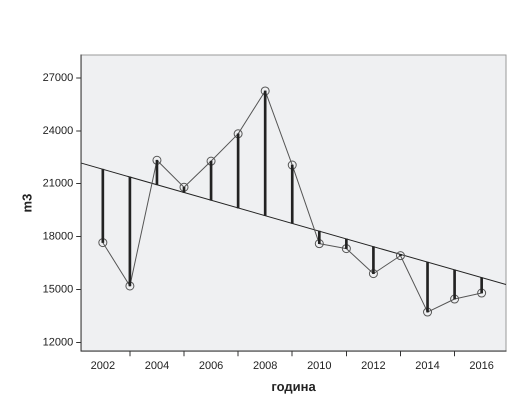 The image size is (511, 411). I want to click on x-tick-label: 2008, so click(265, 366).